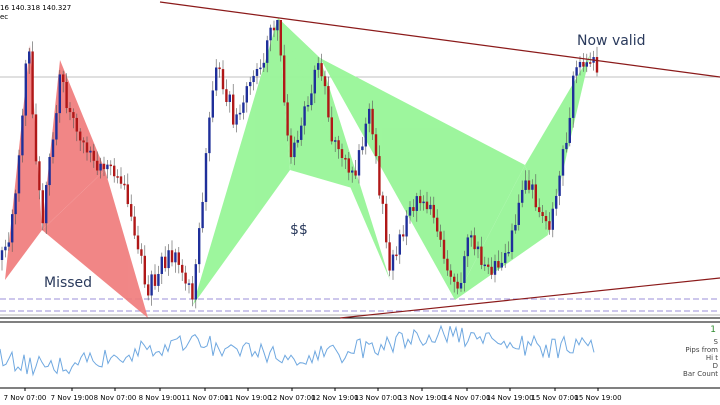  I want to click on resistance-trendline, so click(439, 39).